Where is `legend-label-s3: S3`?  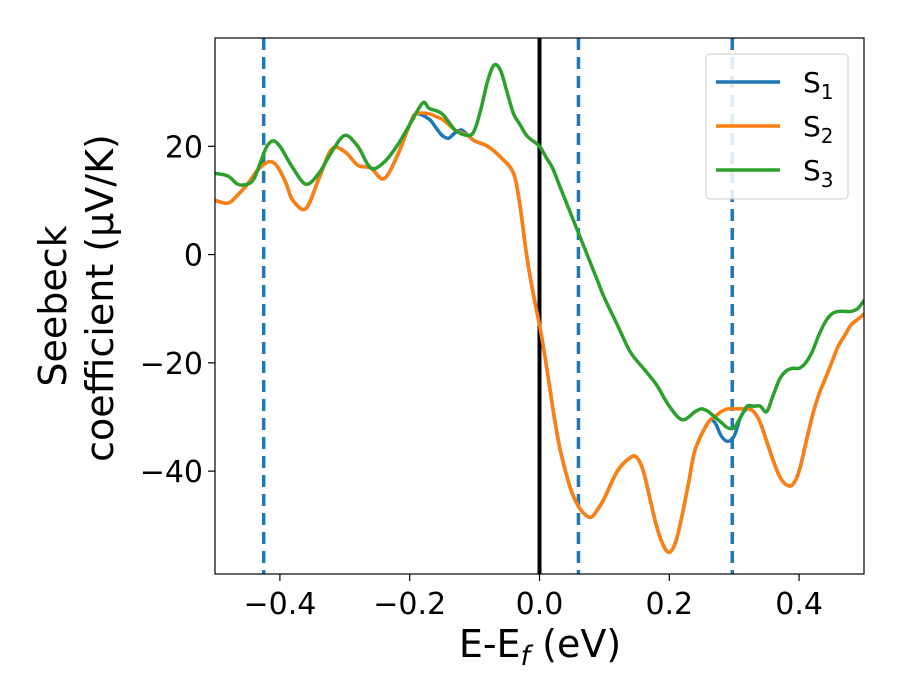 legend-label-s3: S3 is located at coordinates (818, 173).